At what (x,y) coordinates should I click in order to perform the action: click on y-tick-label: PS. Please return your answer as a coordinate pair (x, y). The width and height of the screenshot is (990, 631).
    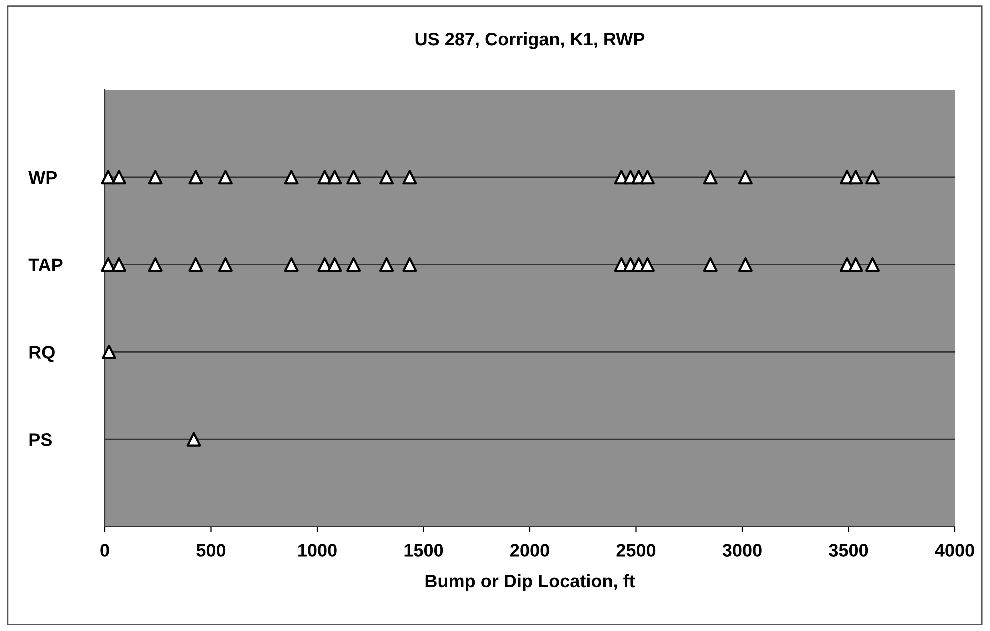
    Looking at the image, I should click on (41, 440).